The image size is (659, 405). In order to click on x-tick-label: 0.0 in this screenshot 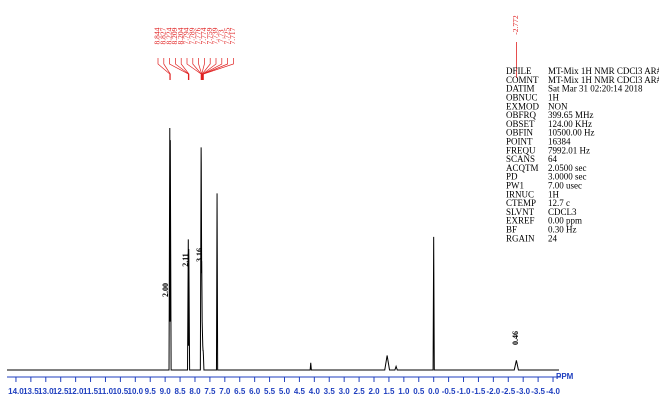, I will do `click(434, 391)`.